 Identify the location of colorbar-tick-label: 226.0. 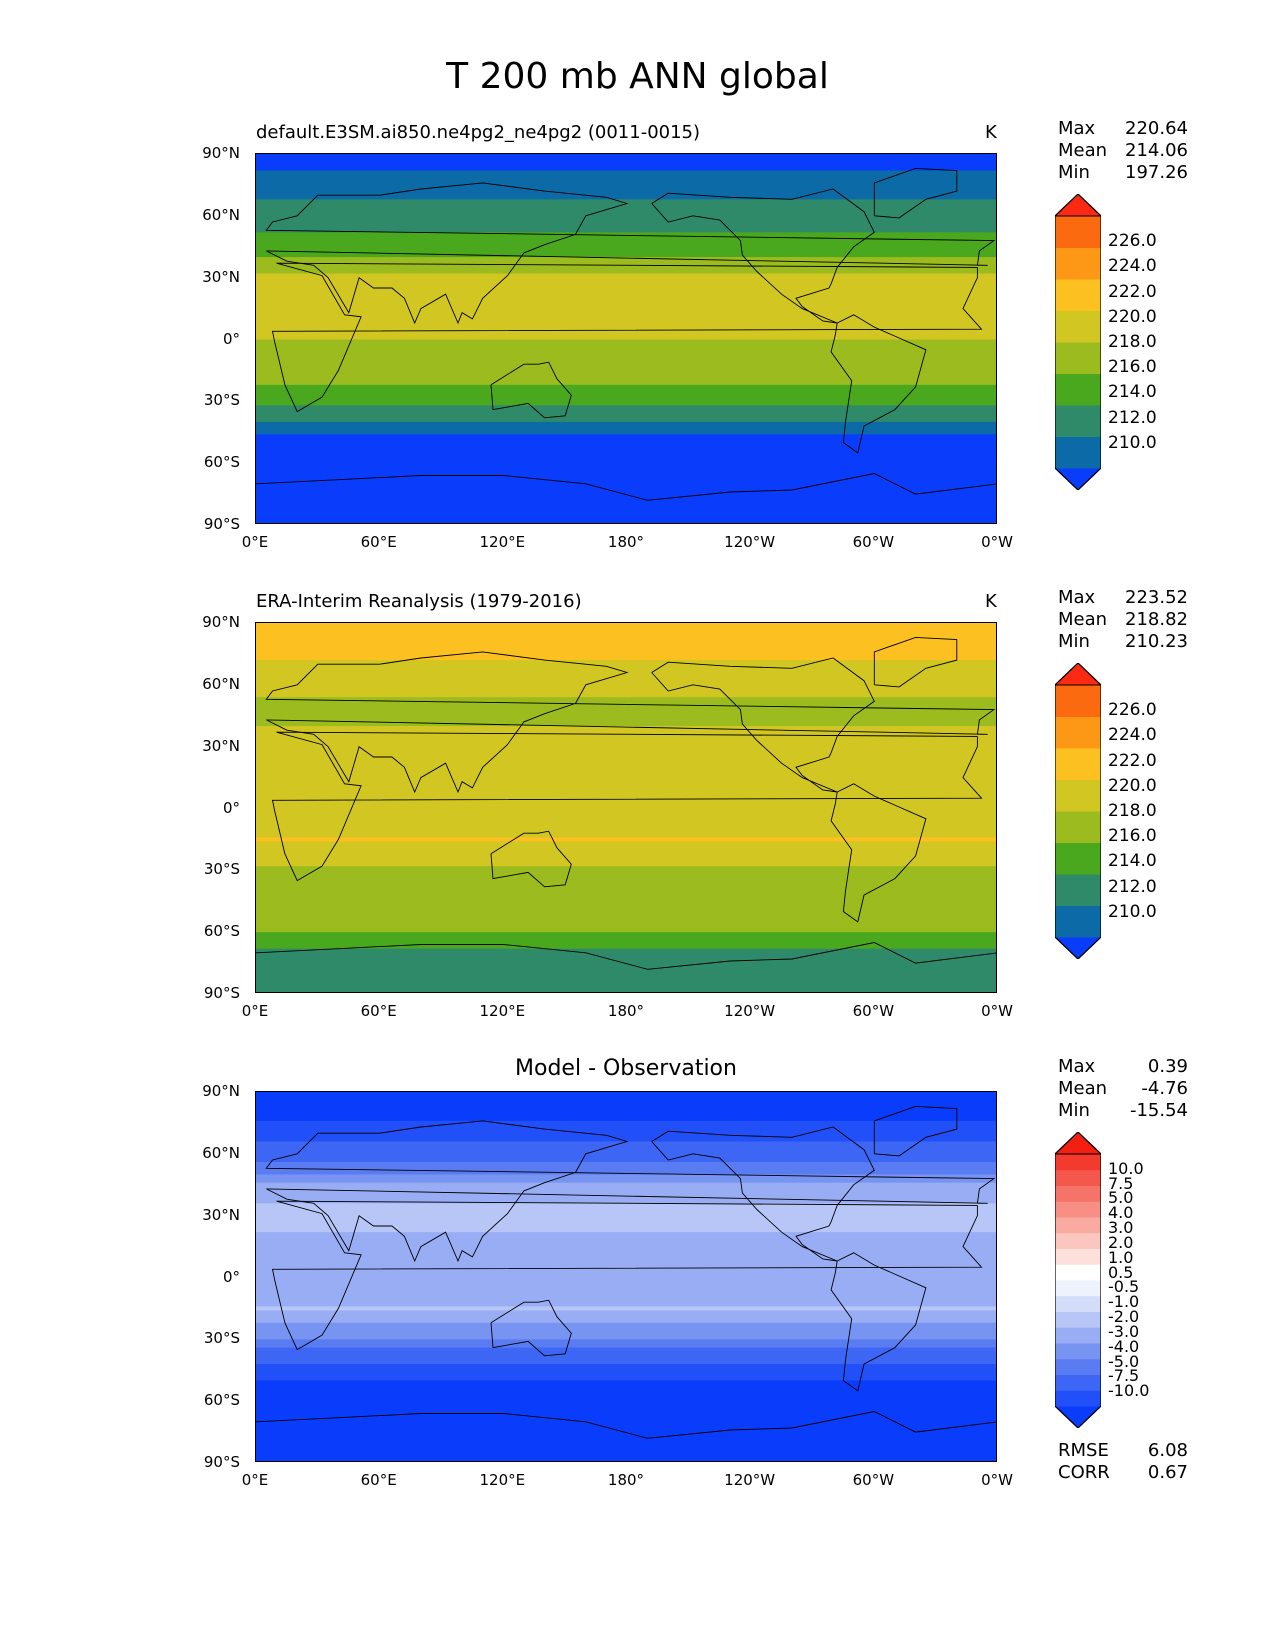
(1132, 241).